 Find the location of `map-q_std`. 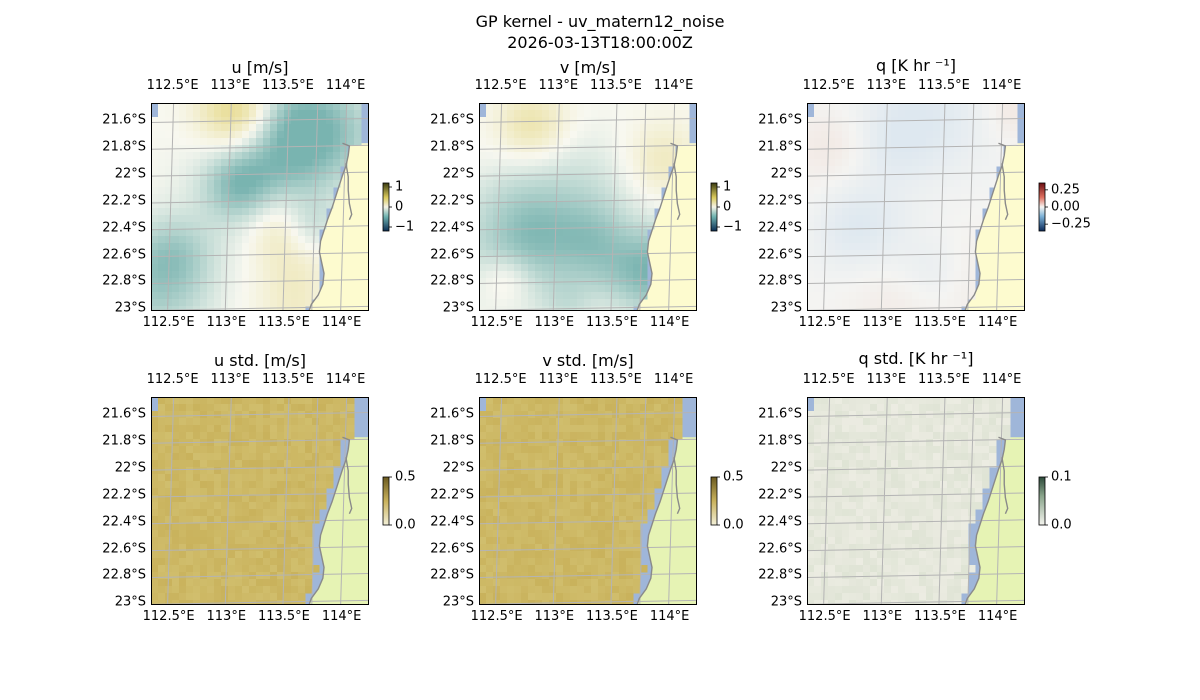

map-q_std is located at coordinates (916, 501).